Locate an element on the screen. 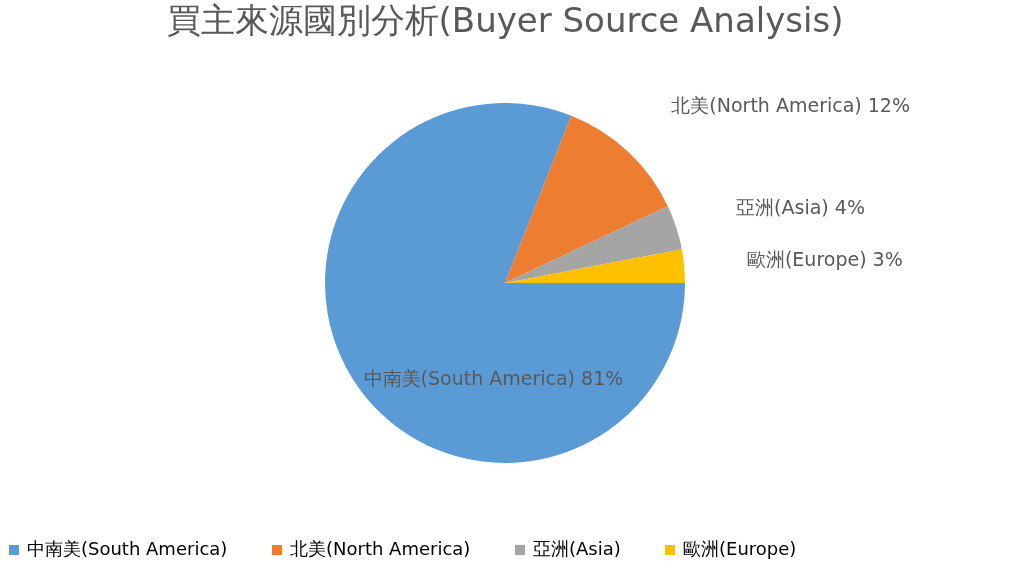  category-label: 北美(North America) 12% is located at coordinates (790, 104).